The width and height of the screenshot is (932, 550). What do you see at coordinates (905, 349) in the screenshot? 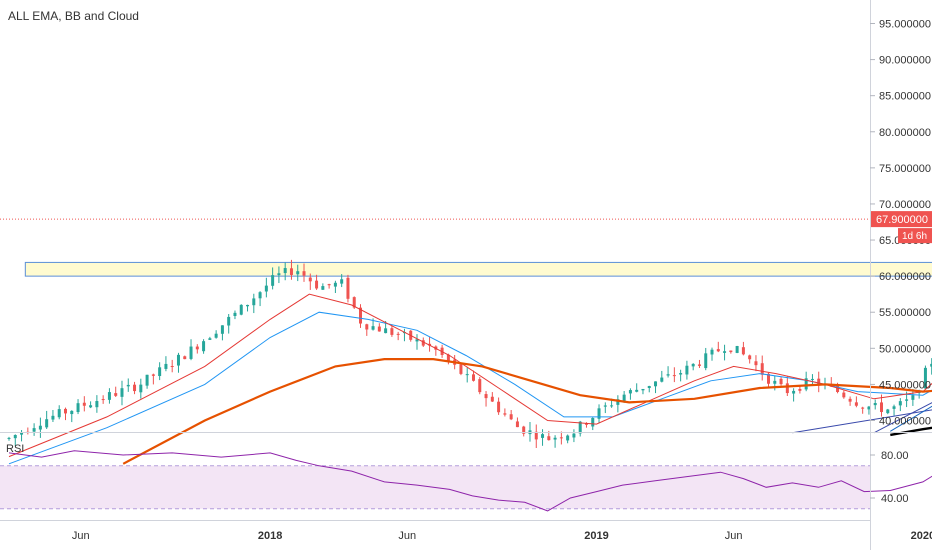
I see `price-axis-label: 50.000000` at bounding box center [905, 349].